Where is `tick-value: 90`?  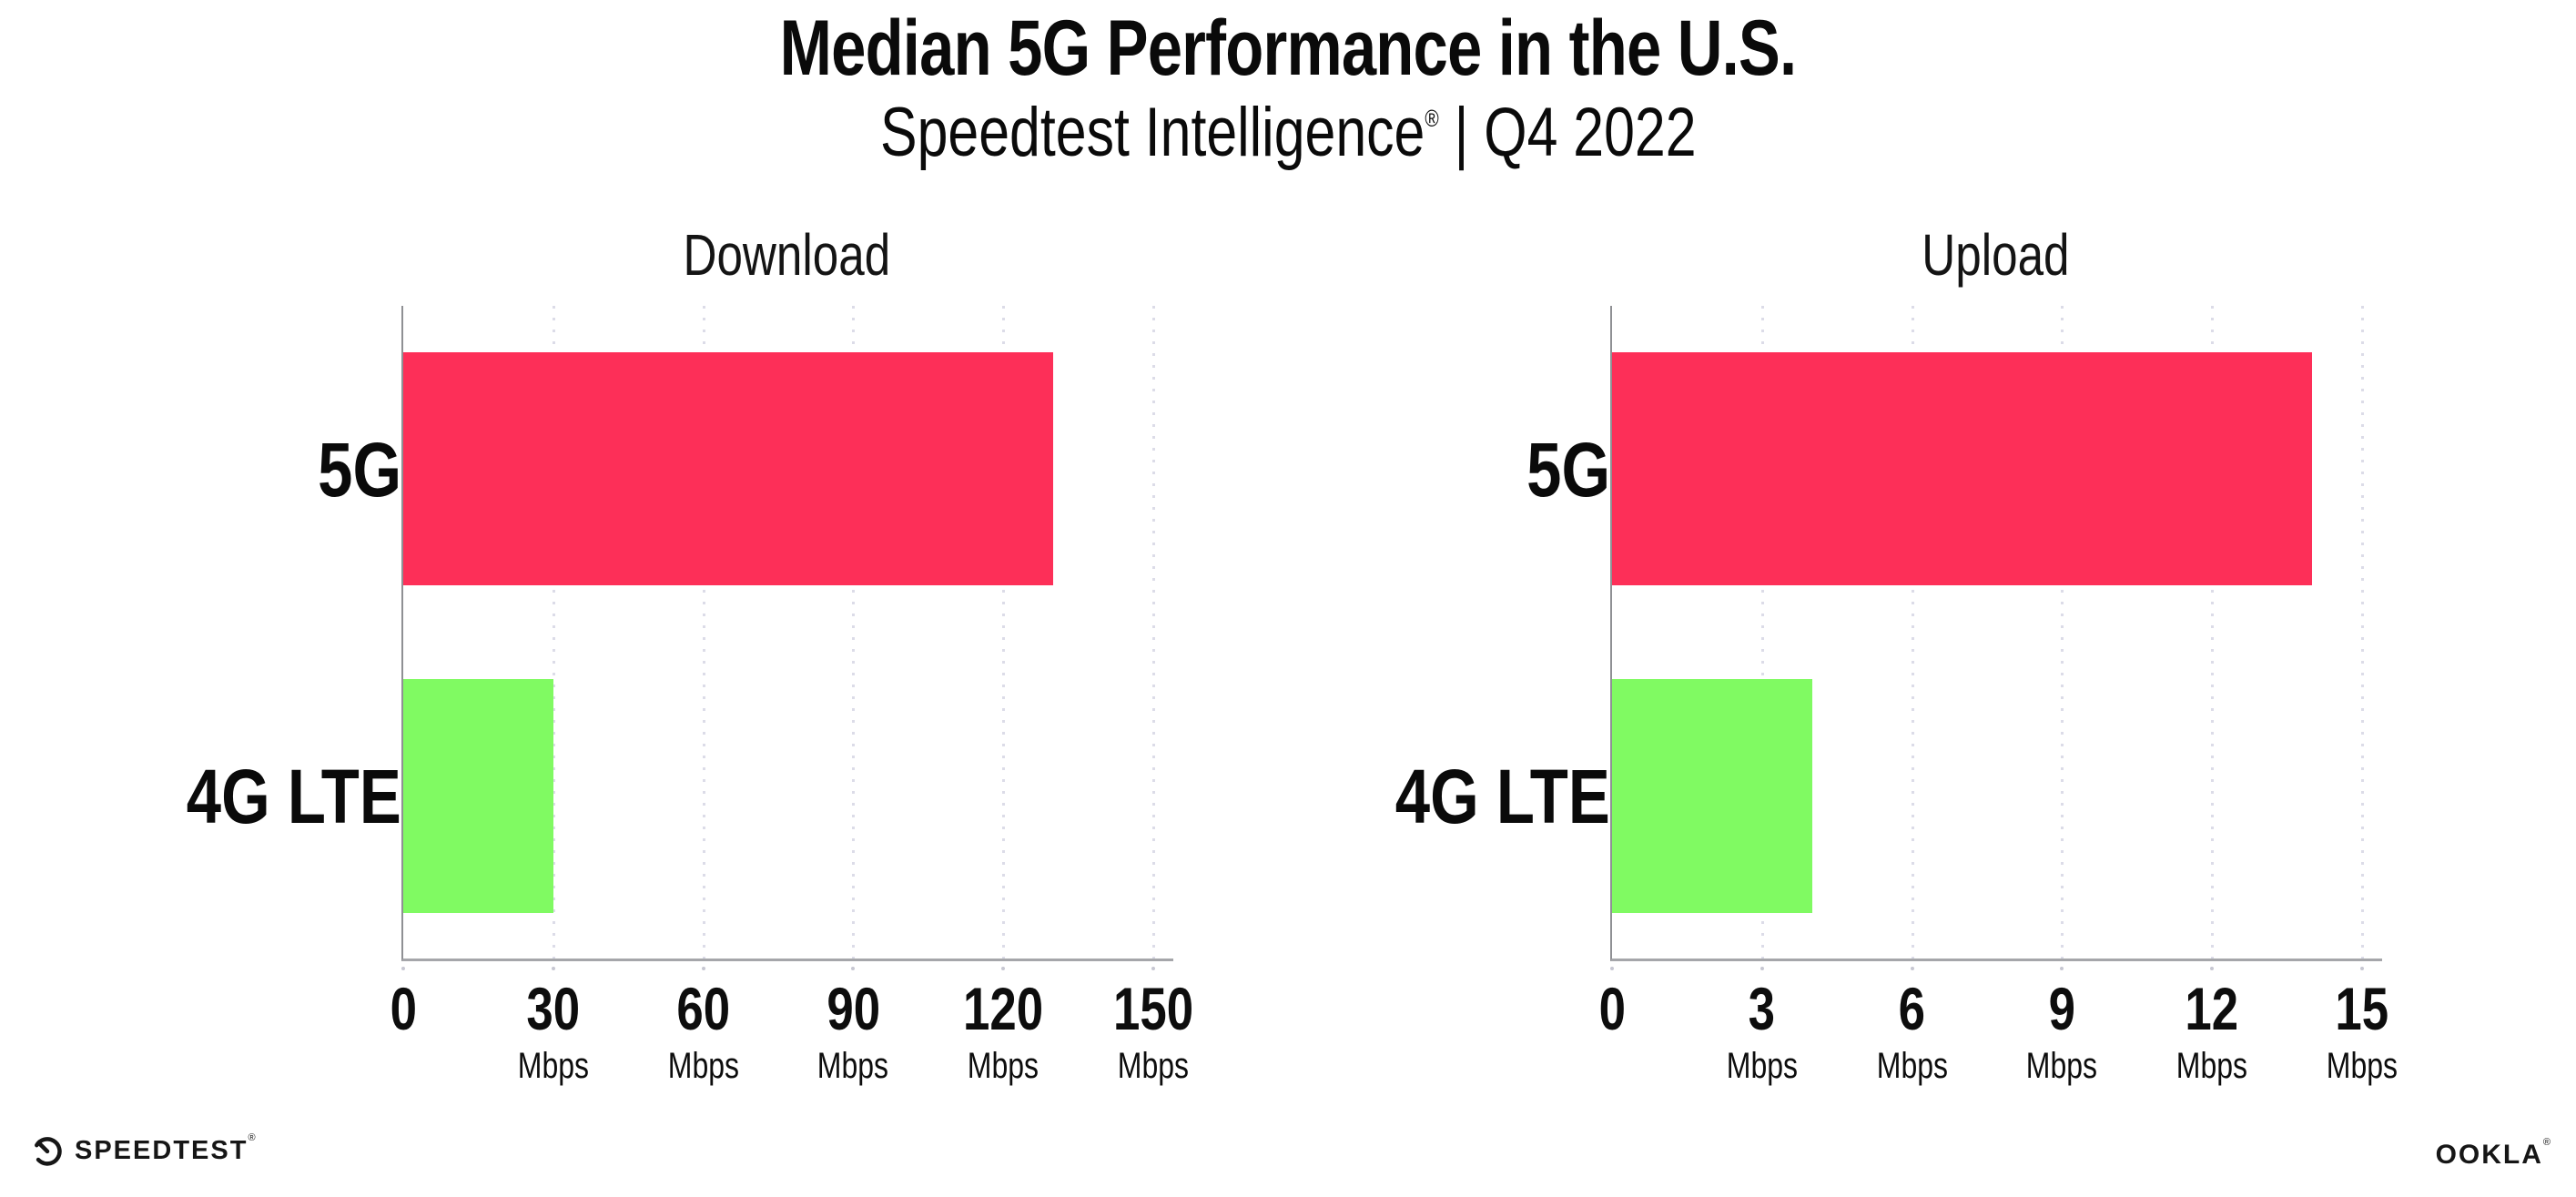 tick-value: 90 is located at coordinates (853, 1008).